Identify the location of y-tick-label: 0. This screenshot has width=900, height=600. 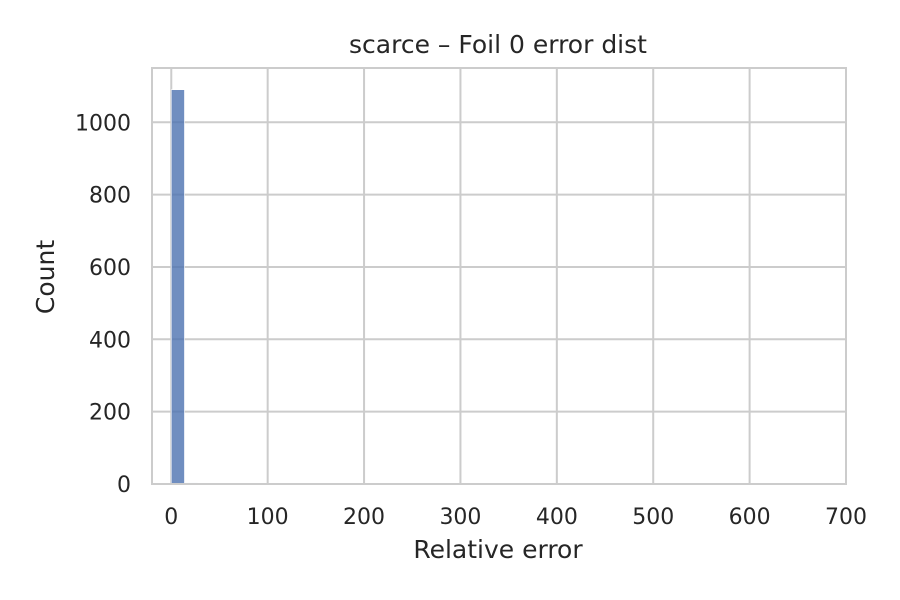
(124, 485).